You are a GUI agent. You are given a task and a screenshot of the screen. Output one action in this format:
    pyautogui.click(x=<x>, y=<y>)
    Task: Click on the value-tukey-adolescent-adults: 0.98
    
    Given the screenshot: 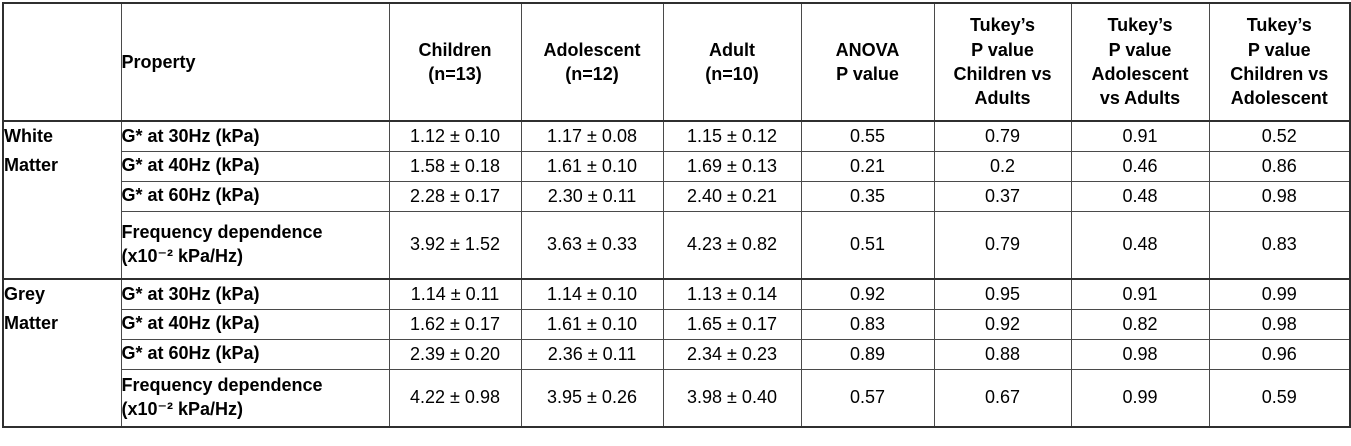 What is the action you would take?
    pyautogui.click(x=1140, y=354)
    